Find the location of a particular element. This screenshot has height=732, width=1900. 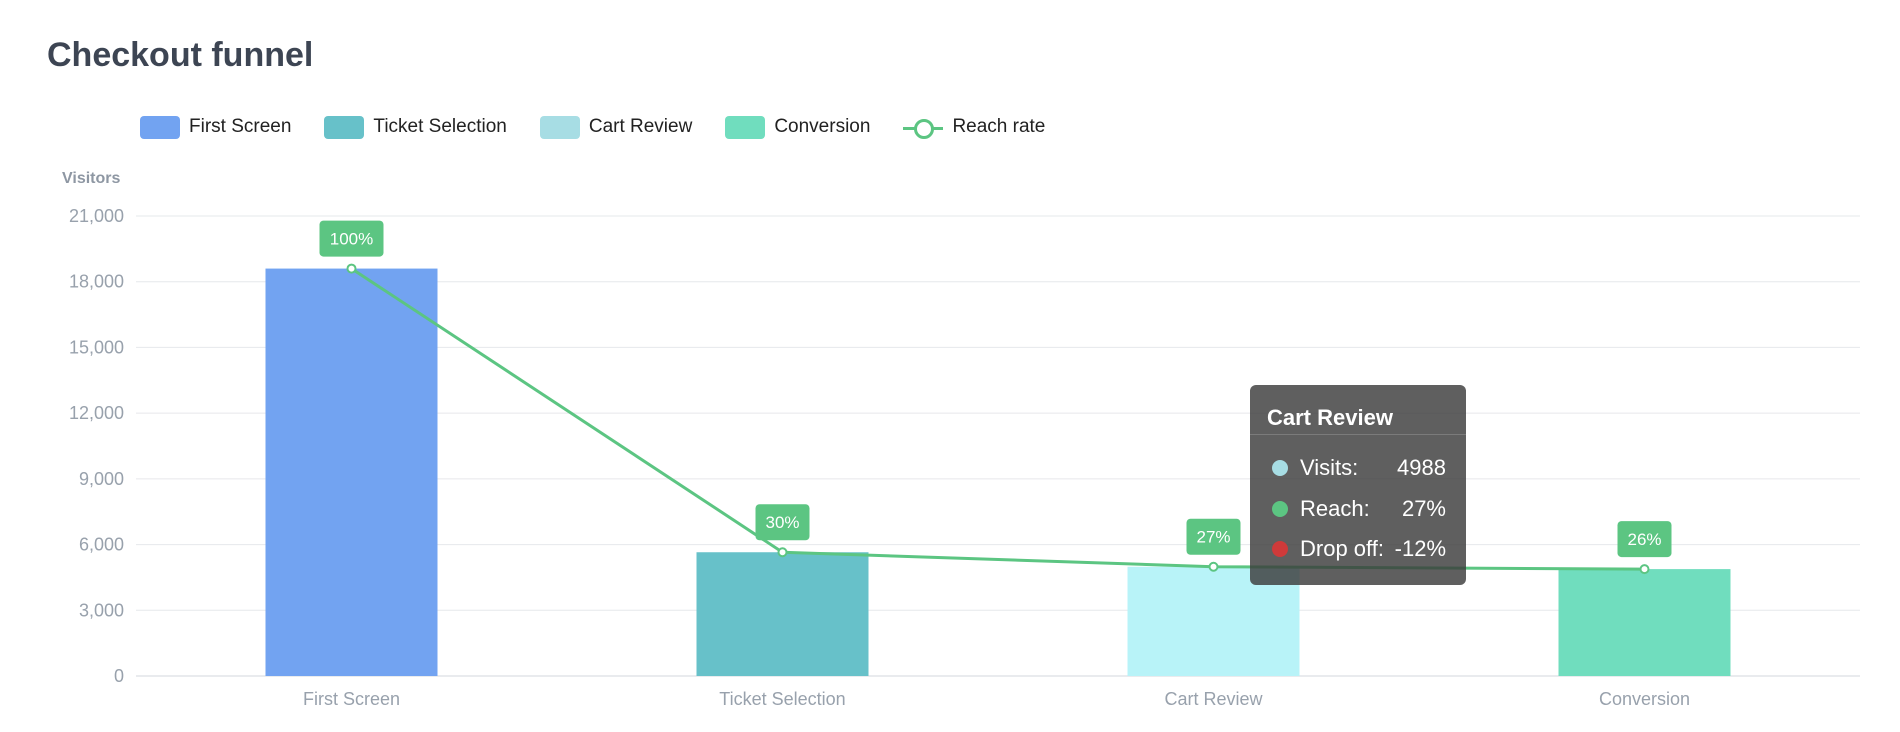

tooltip-visits-marker is located at coordinates (1280, 468).